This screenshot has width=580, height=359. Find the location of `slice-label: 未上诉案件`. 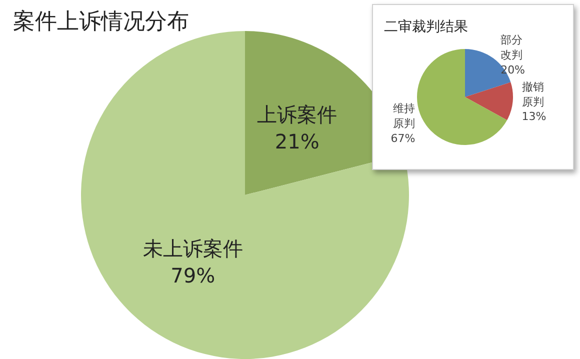

slice-label: 未上诉案件 is located at coordinates (192, 248).